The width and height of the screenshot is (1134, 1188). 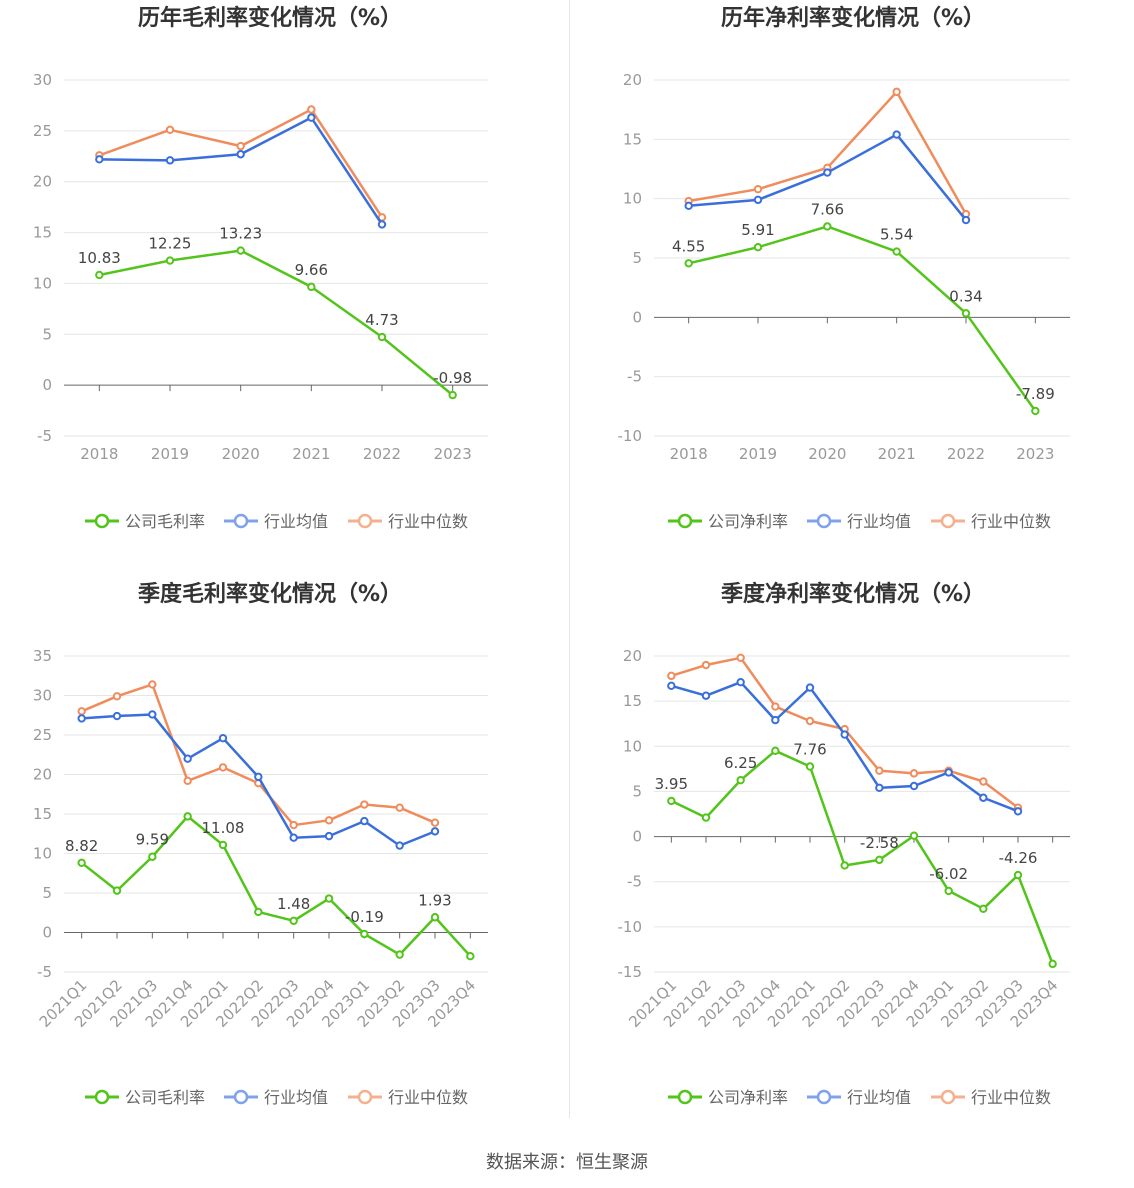 What do you see at coordinates (364, 917) in the screenshot?
I see `data-label: -0.19` at bounding box center [364, 917].